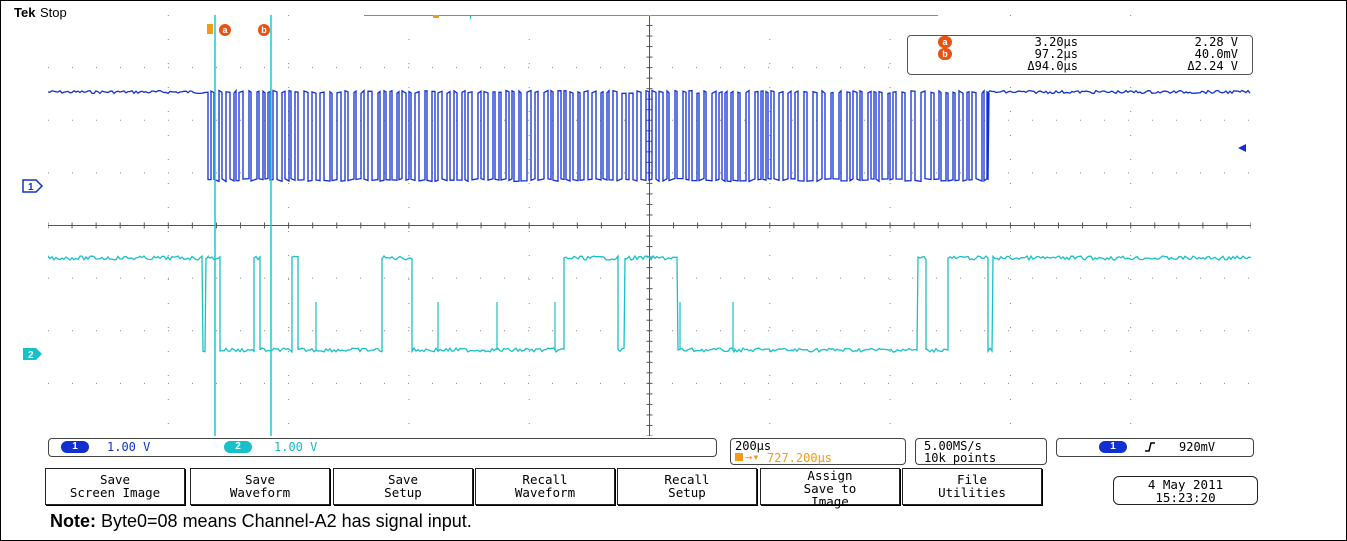 This screenshot has height=541, width=1347. Describe the element at coordinates (53, 12) in the screenshot. I see `acquisition-status: Stop` at that location.